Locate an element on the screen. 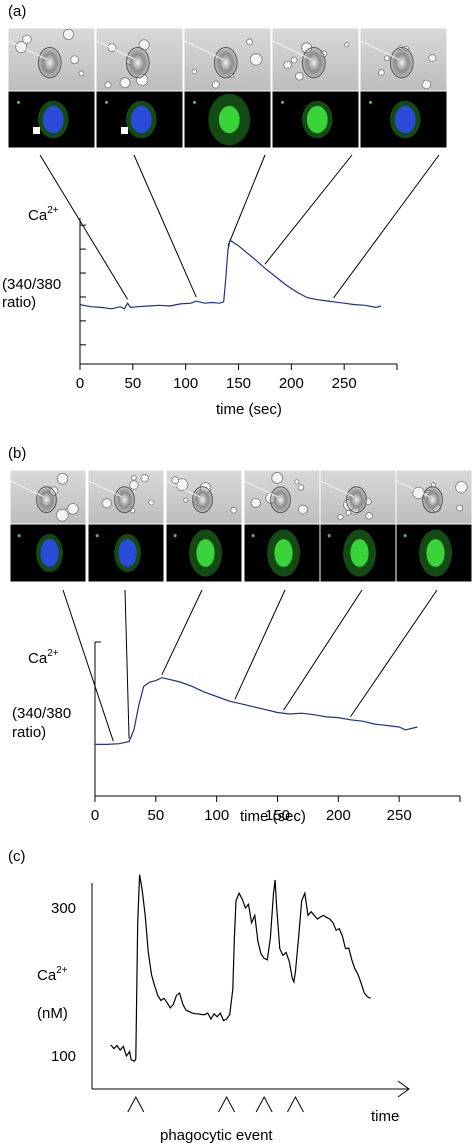  panel-c-xlabel: time is located at coordinates (385, 1116).